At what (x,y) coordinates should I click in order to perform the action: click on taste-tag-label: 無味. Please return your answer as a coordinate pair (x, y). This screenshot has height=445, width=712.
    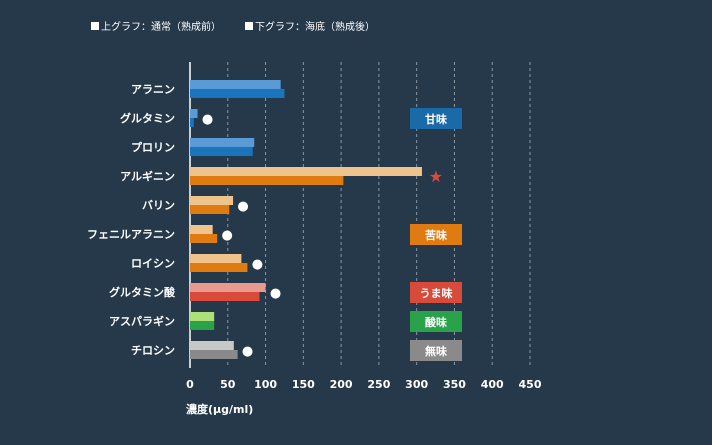
    Looking at the image, I should click on (436, 351).